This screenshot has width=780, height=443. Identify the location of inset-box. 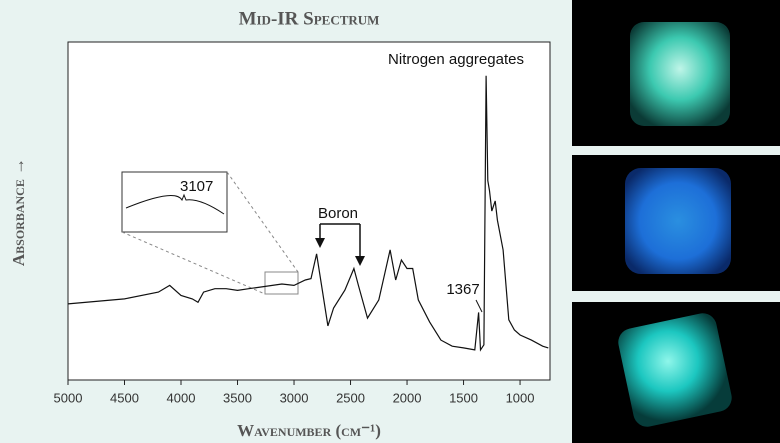
(174, 202).